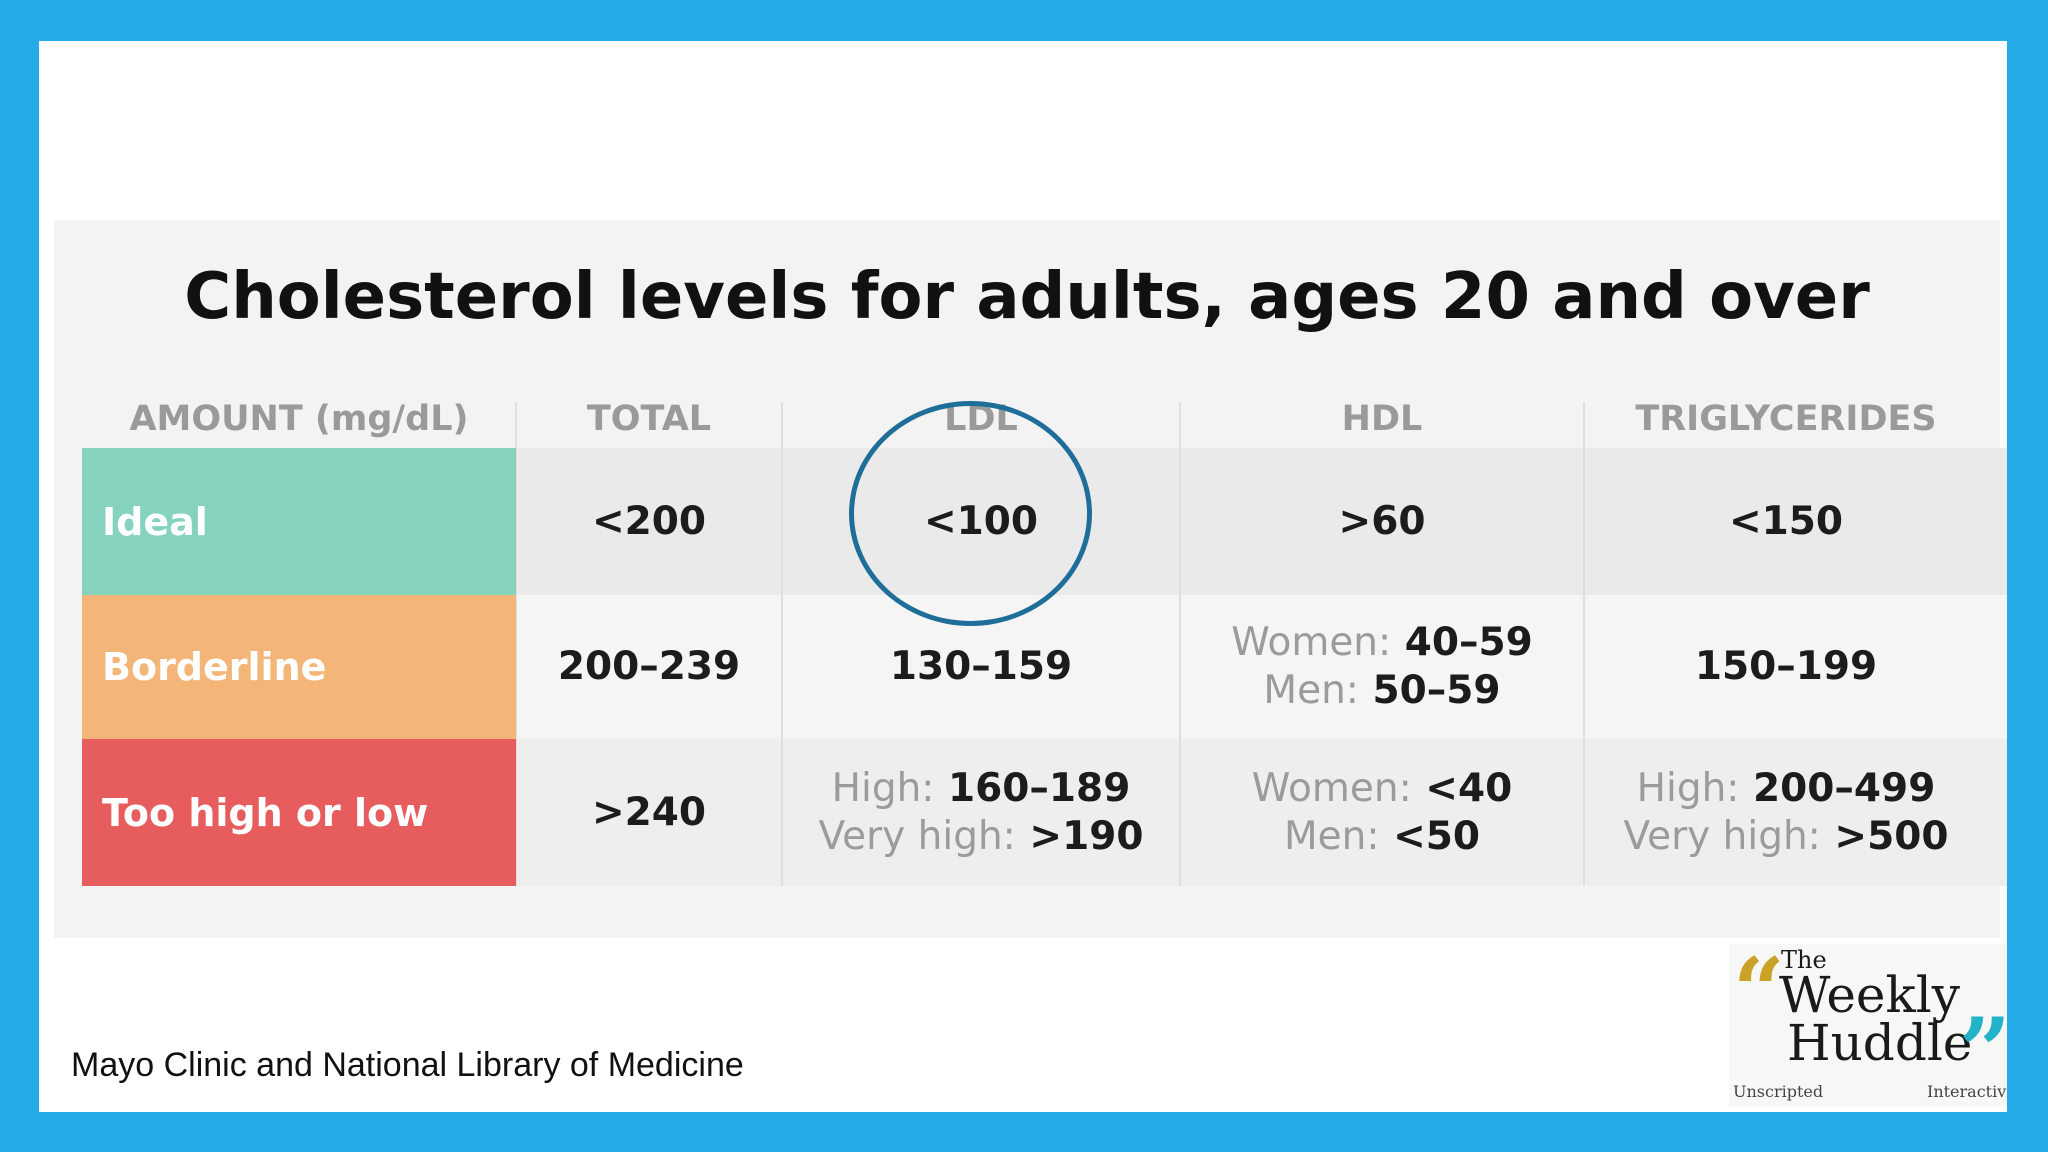 The height and width of the screenshot is (1152, 2048). Describe the element at coordinates (1382, 837) in the screenshot. I see `cell-line: Men: <50` at that location.